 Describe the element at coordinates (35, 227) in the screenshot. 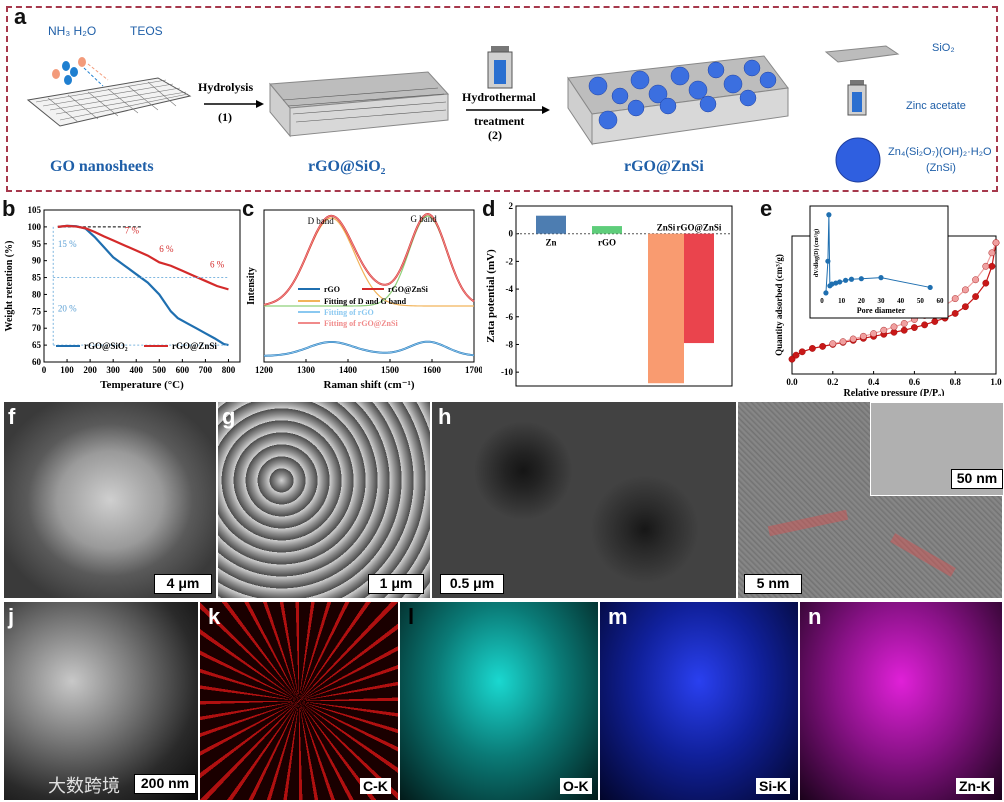

I see `y-tick-label: 100` at that location.